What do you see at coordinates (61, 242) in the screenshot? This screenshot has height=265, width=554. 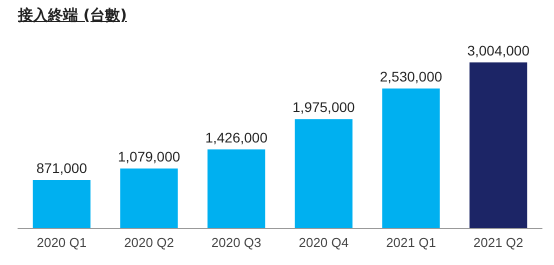 I see `x-tick-label: 2020 Q1` at bounding box center [61, 242].